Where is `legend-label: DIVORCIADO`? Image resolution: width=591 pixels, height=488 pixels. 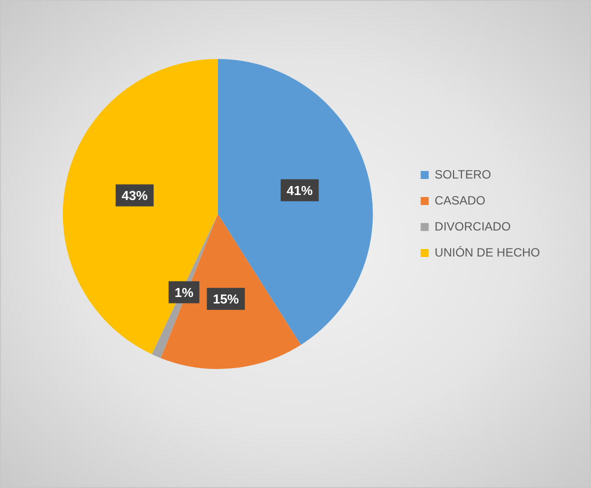
legend-label: DIVORCIADO is located at coordinates (472, 226).